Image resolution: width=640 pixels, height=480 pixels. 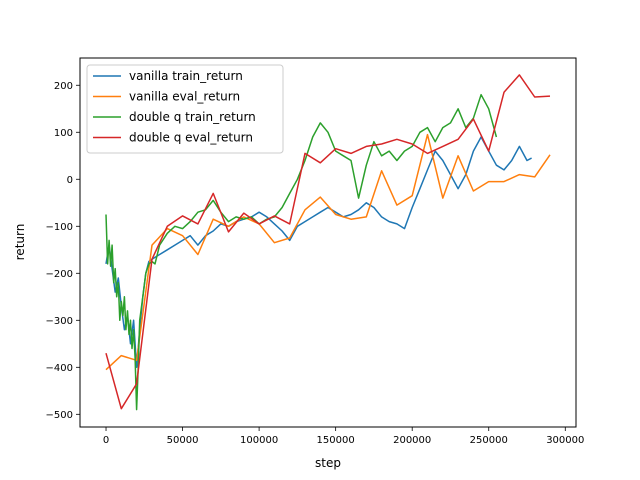 I want to click on y-tick-label-2: −300, so click(x=59, y=321).